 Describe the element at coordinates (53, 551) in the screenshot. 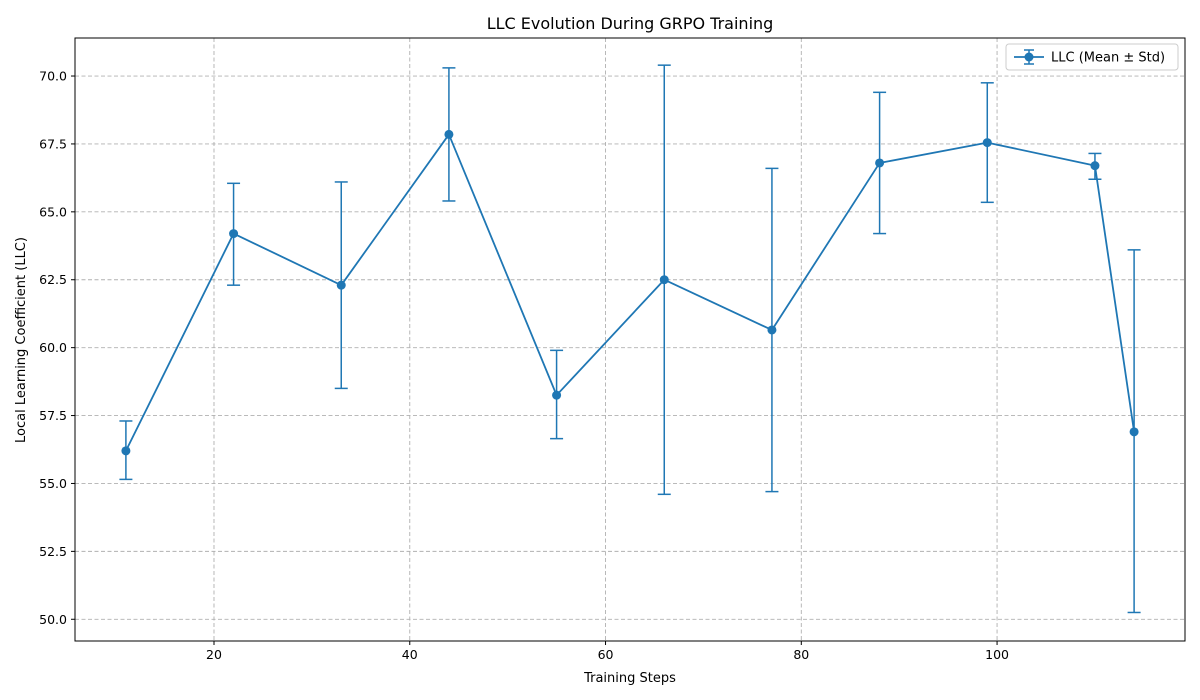

I see `y-tick-label: 52.5` at that location.